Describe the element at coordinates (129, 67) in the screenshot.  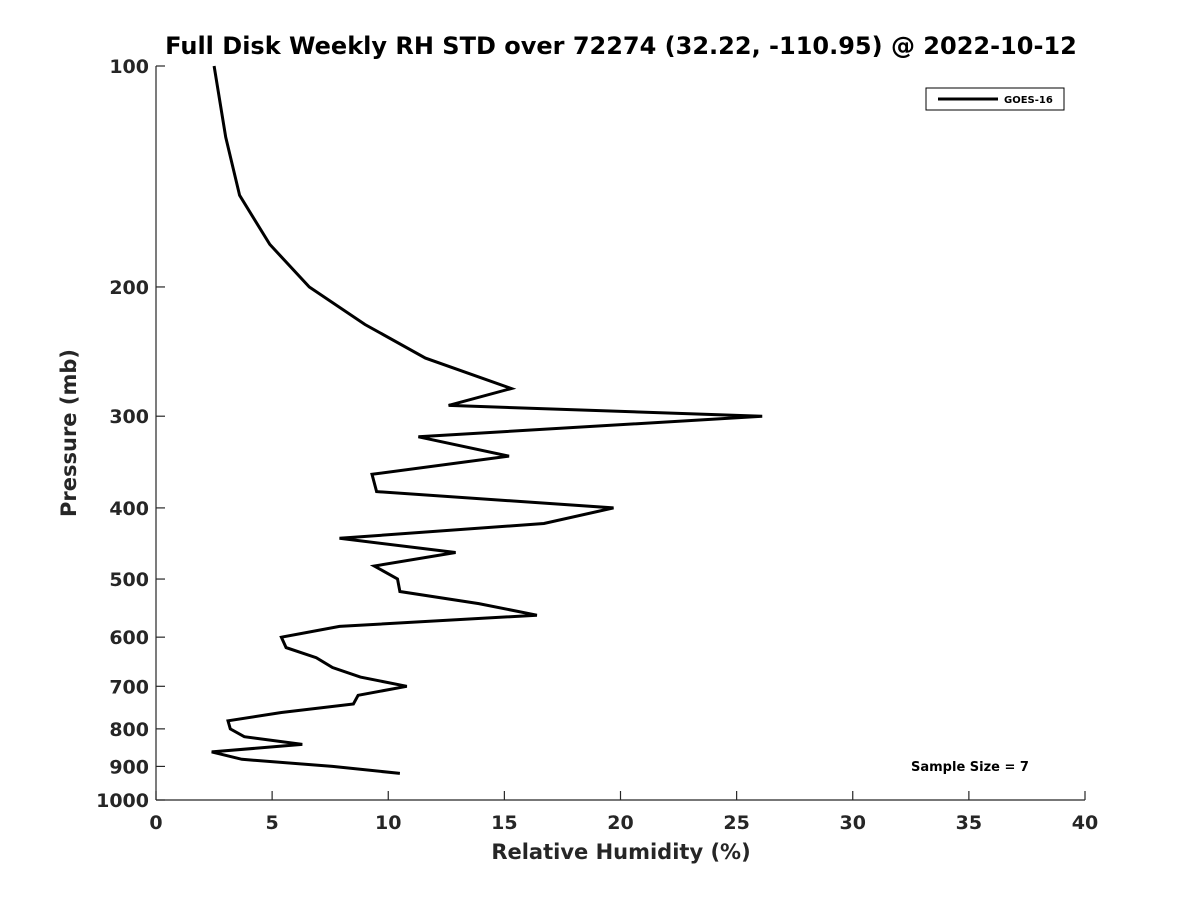
I see `y-tick-label: 100` at that location.